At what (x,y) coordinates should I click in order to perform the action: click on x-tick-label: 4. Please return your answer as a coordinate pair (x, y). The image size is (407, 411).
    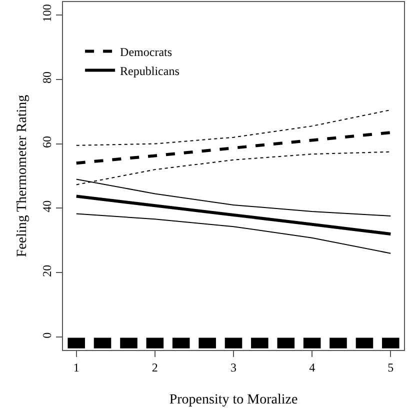
    Looking at the image, I should click on (312, 367).